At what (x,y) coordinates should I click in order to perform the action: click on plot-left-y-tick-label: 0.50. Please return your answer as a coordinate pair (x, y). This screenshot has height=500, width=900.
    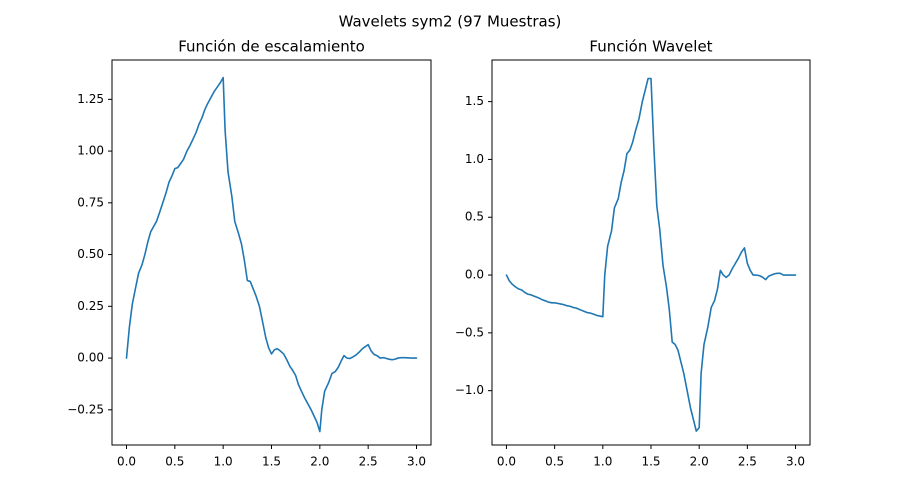
    Looking at the image, I should click on (90, 254).